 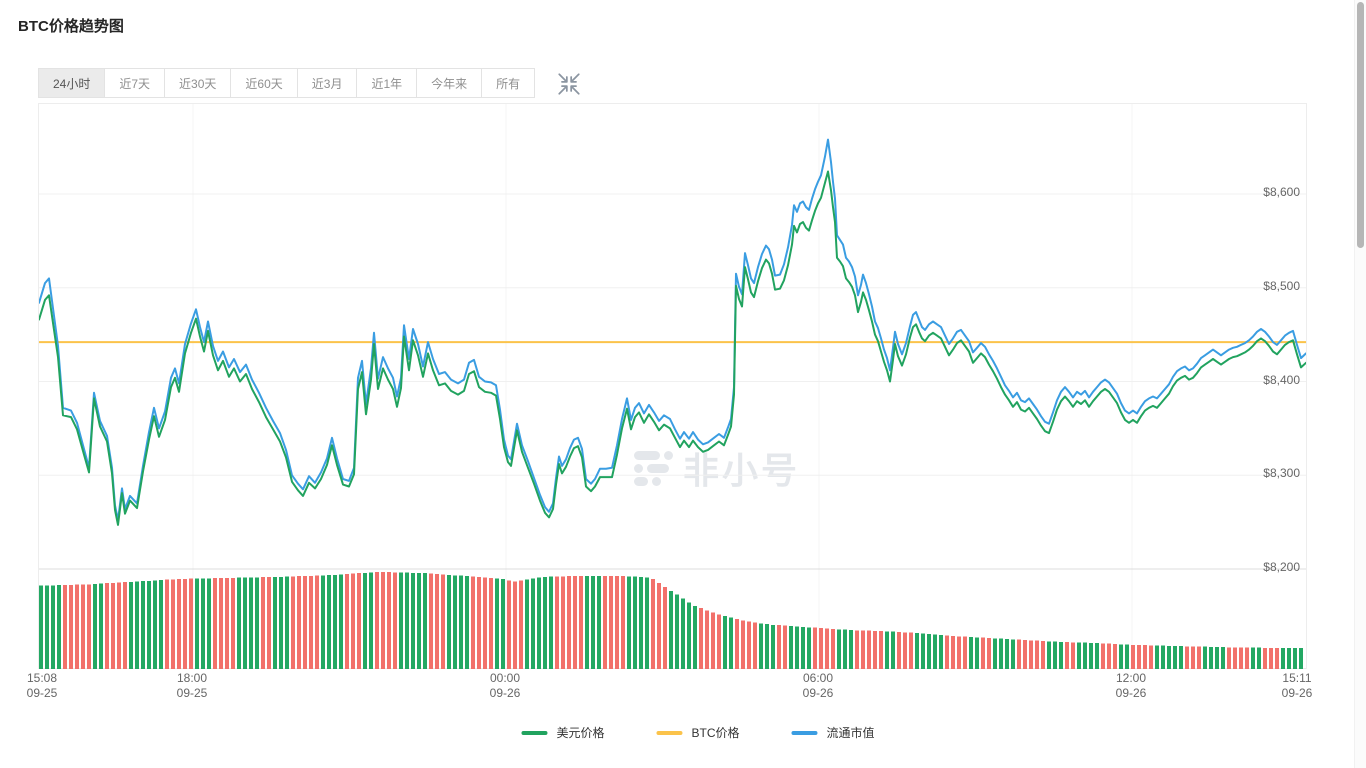 I want to click on x-axis-label: 12:00 09-26, so click(x=1131, y=685).